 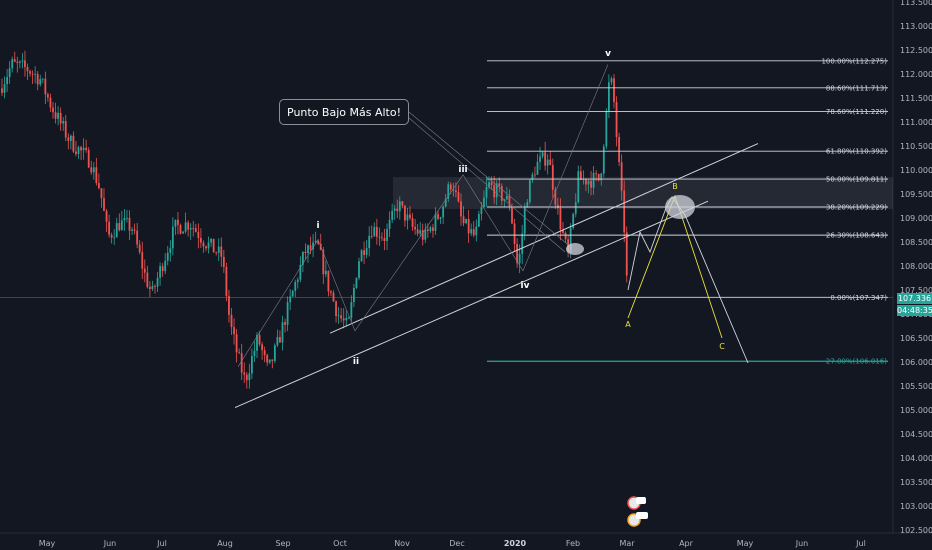 What do you see at coordinates (916, 482) in the screenshot?
I see `y-tick-label: 103.500` at bounding box center [916, 482].